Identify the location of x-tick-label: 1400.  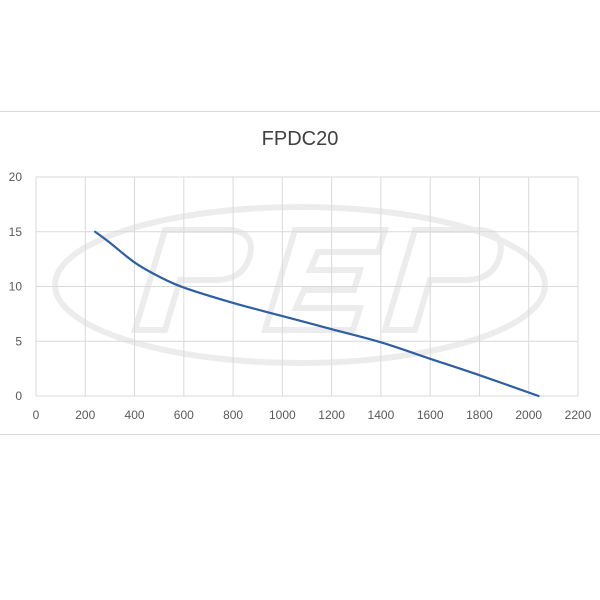
(381, 415).